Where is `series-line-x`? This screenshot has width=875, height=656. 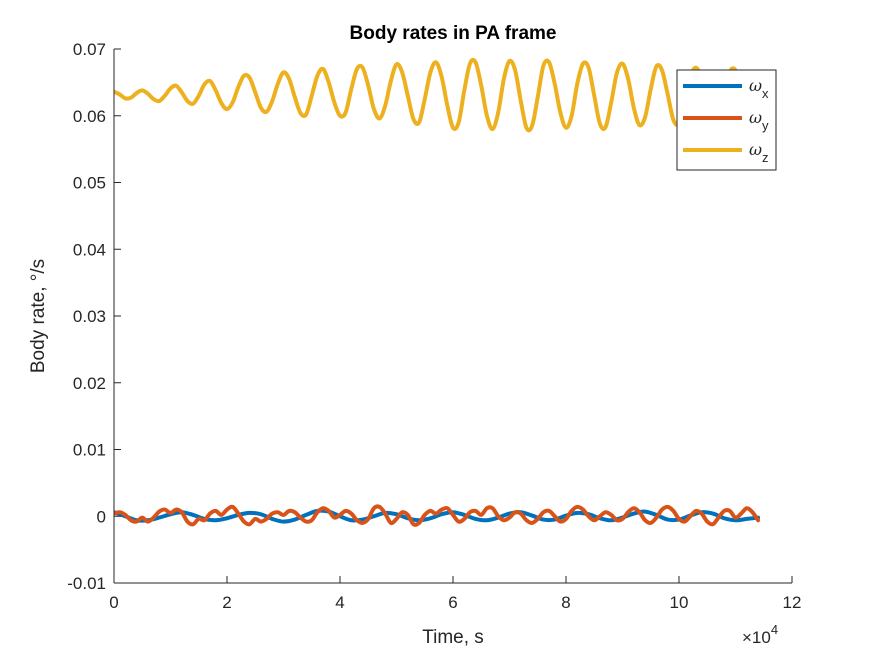 series-line-x is located at coordinates (437, 516).